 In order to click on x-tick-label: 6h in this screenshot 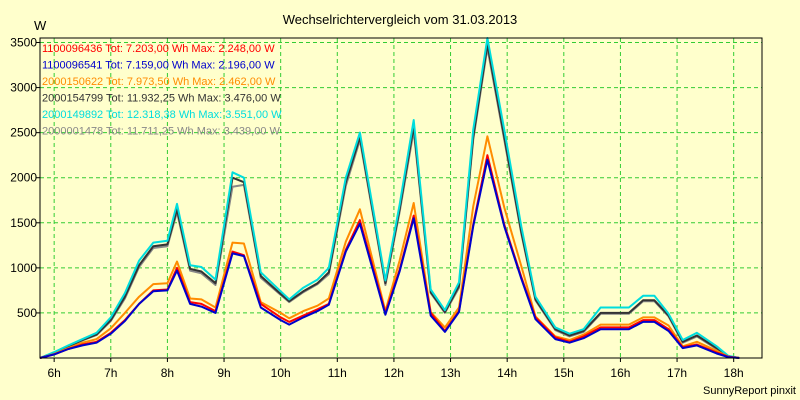, I will do `click(53, 373)`.